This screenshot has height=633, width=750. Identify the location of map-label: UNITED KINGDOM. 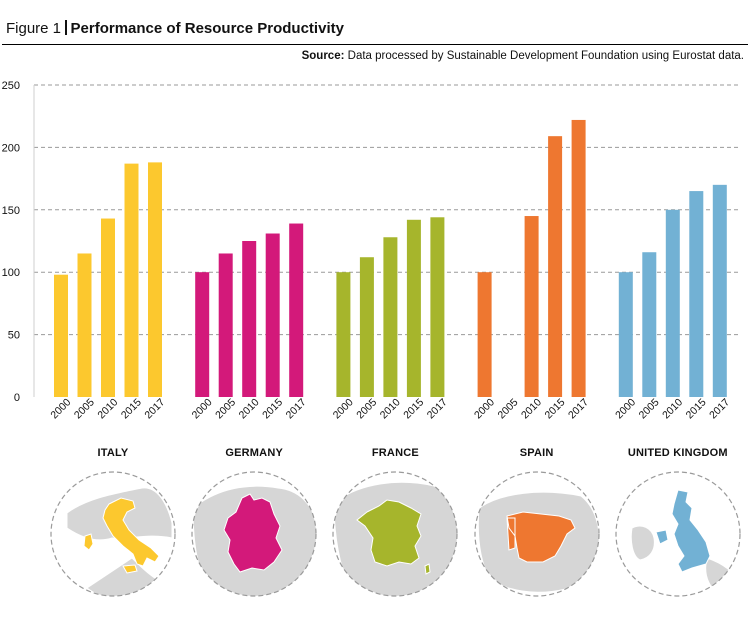
(677, 453).